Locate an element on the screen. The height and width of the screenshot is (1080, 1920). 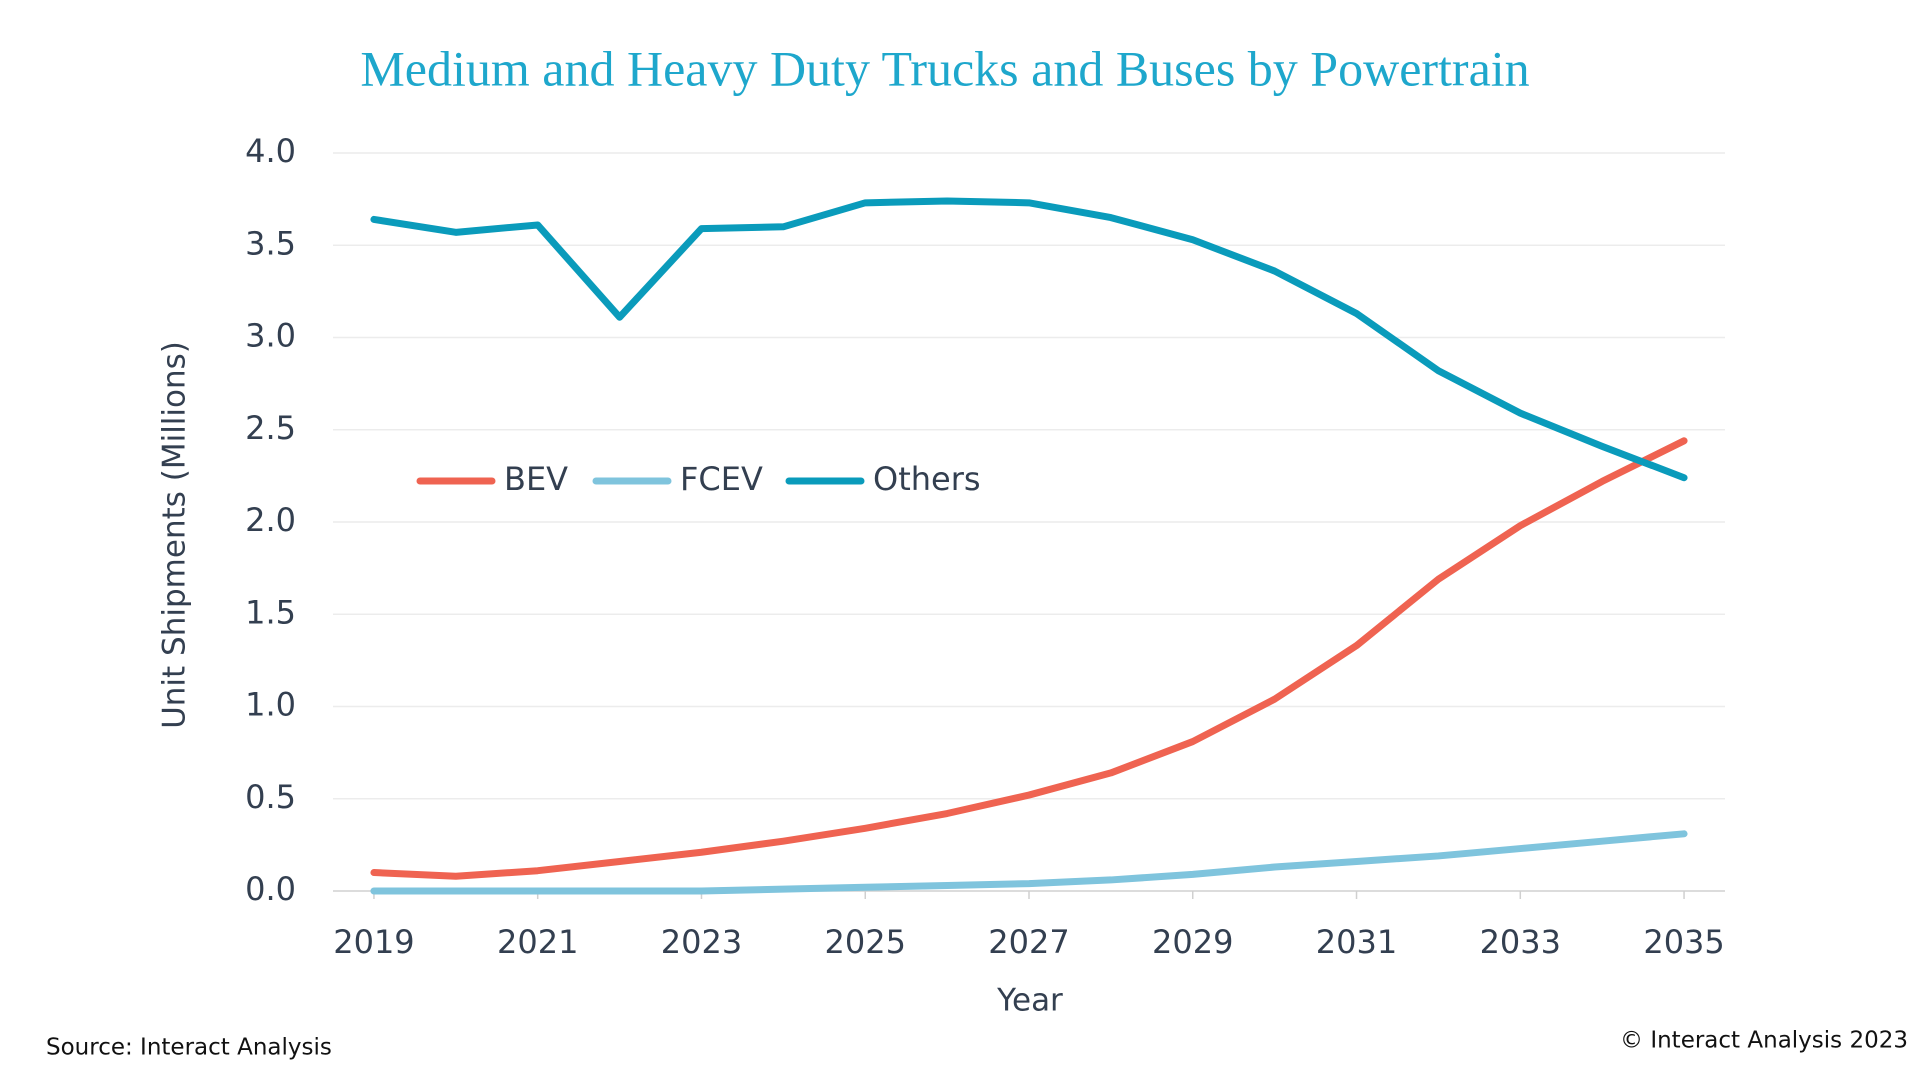
y-axis-title: Unit Shipments (Millions) is located at coordinates (175, 535).